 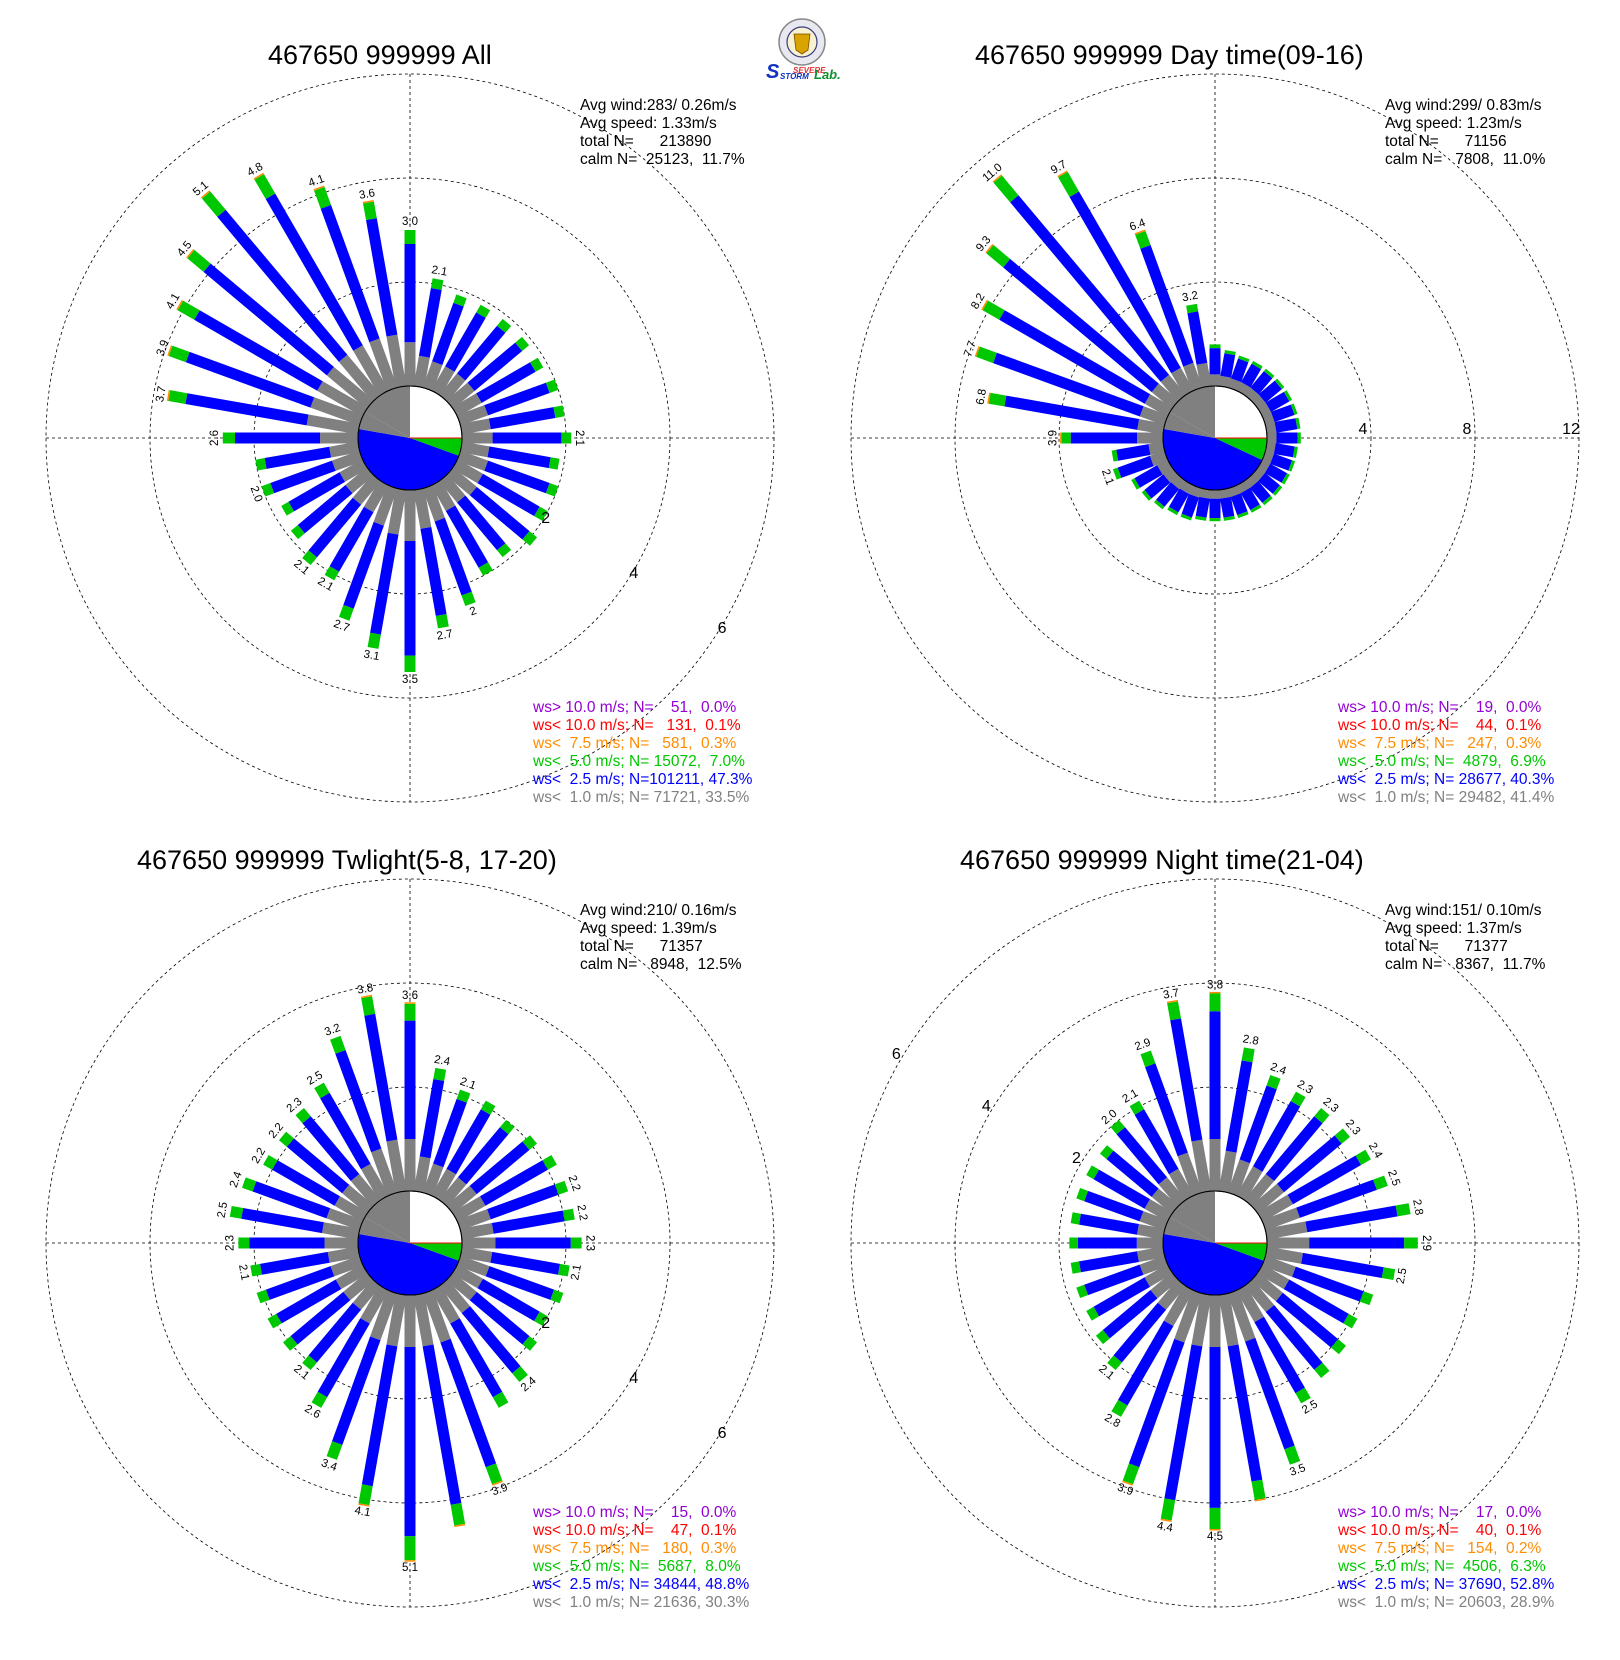 What do you see at coordinates (467, 1084) in the screenshot?
I see `bar-value-label: 2.1` at bounding box center [467, 1084].